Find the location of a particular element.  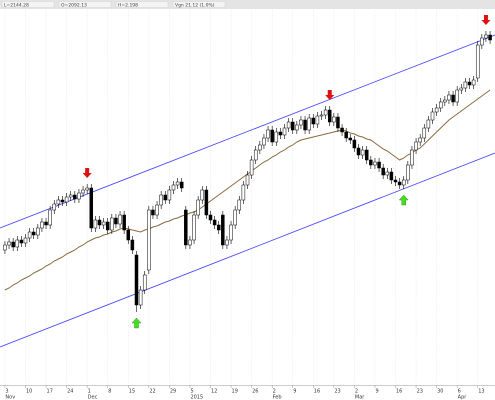

x-tick-label: 1 is located at coordinates (89, 392).